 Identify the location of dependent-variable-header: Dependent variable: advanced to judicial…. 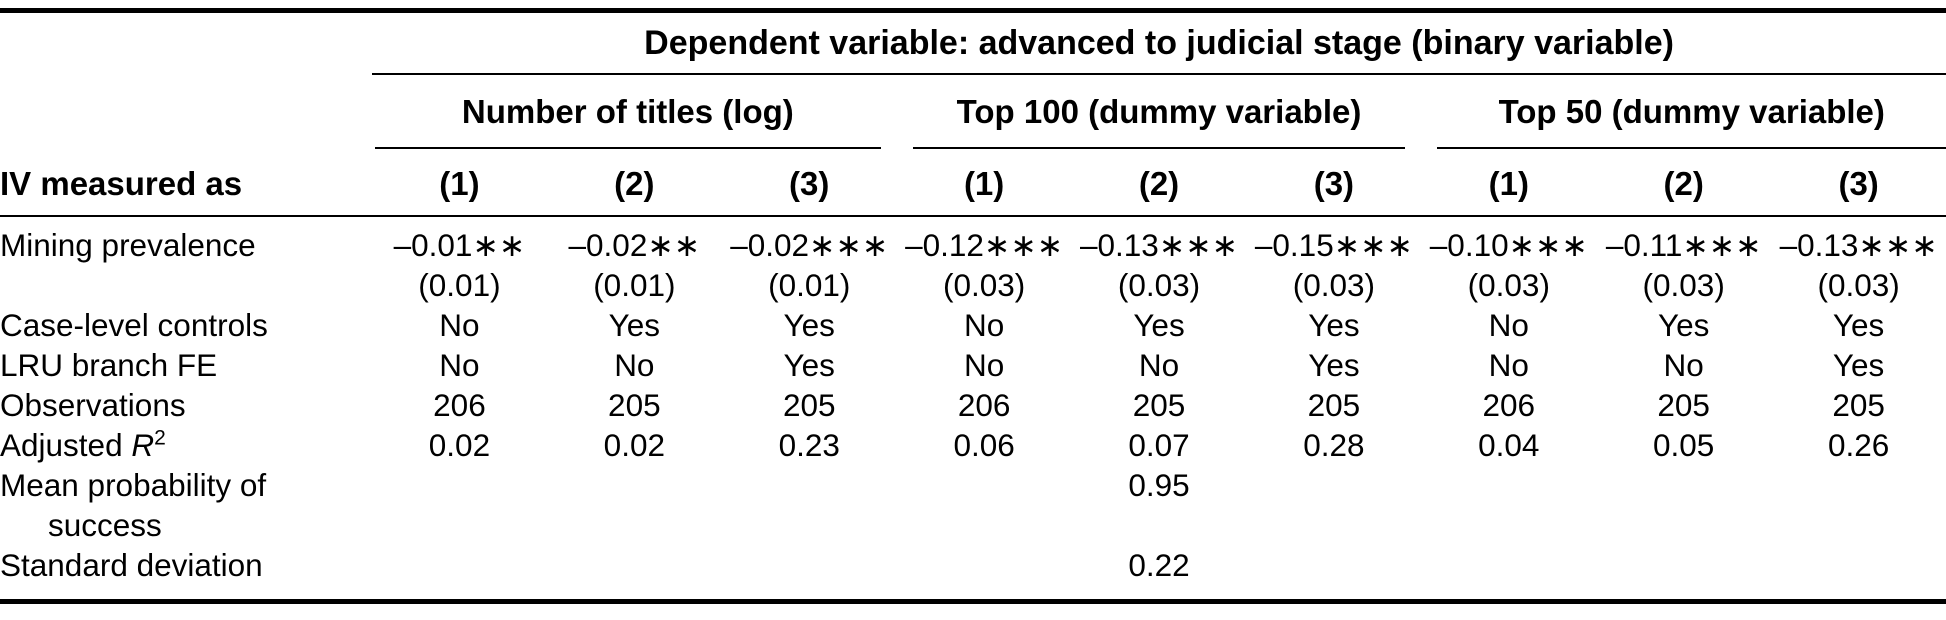
(1159, 42).